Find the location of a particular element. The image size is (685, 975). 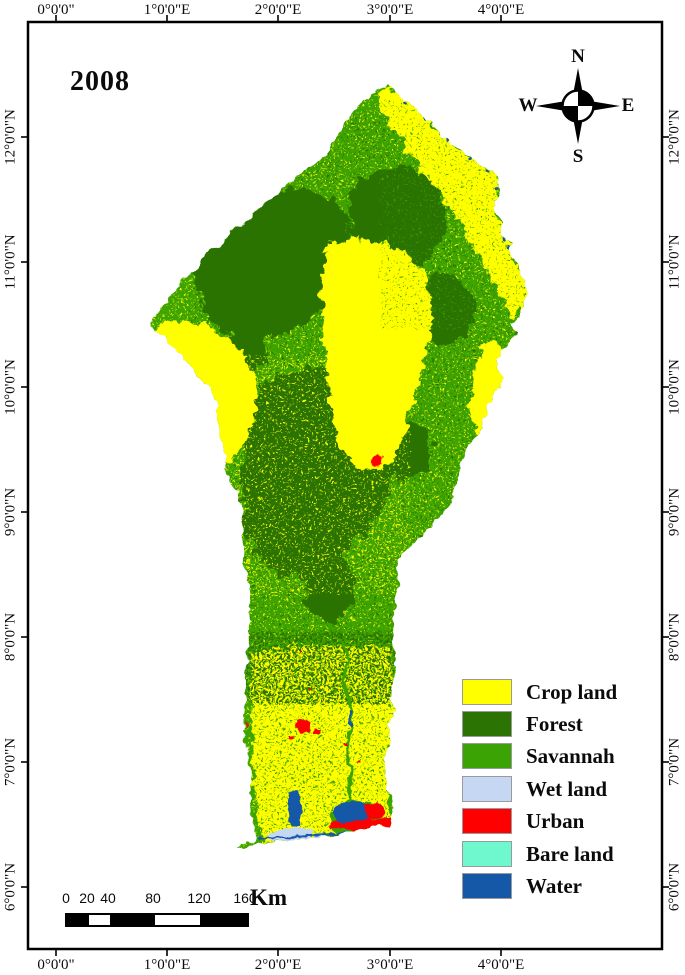

savannah-speckle-northeast is located at coordinates (453, 215).